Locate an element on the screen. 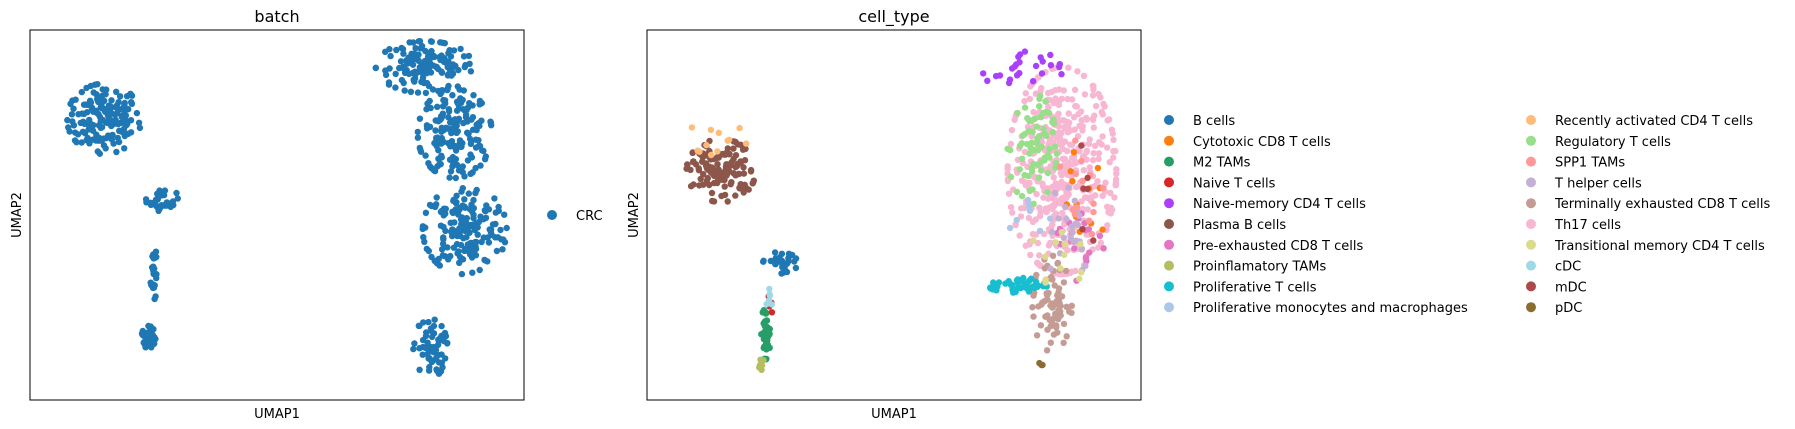  legend-entry-proliferative-monocytes-and-macrophages: Proliferative monocytes and macrophages is located at coordinates (1316, 308).